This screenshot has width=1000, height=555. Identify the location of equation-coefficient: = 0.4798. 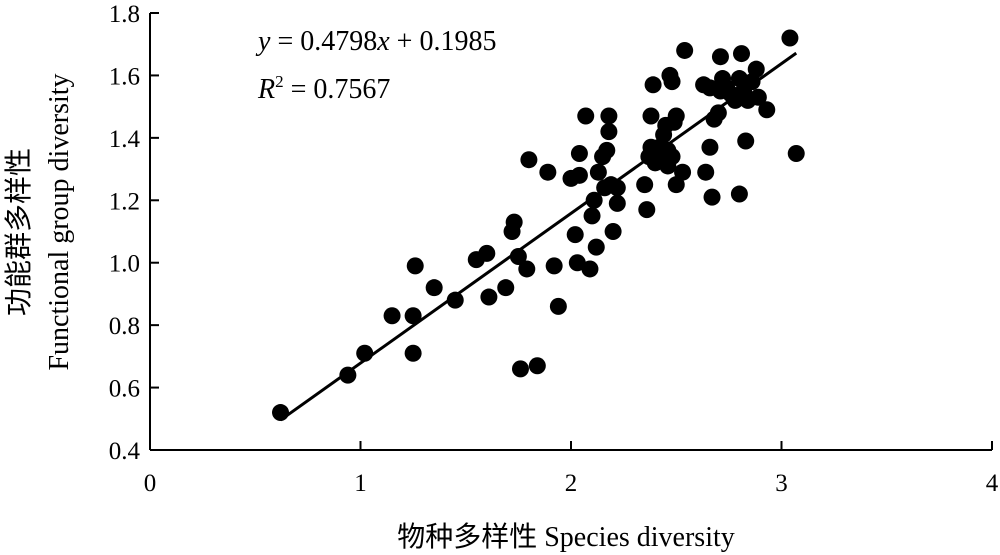
(323, 41).